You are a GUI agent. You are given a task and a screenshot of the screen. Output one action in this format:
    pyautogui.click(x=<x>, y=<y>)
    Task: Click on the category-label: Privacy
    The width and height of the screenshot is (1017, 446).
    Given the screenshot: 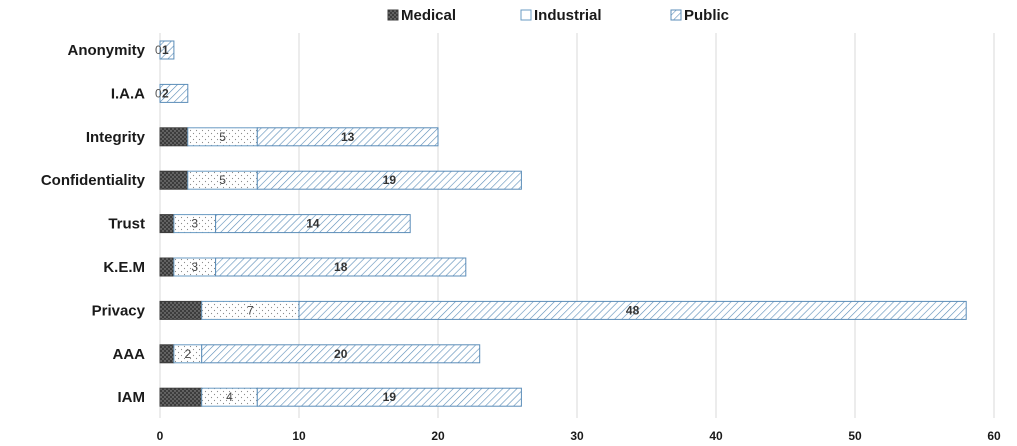 What is the action you would take?
    pyautogui.click(x=119, y=310)
    